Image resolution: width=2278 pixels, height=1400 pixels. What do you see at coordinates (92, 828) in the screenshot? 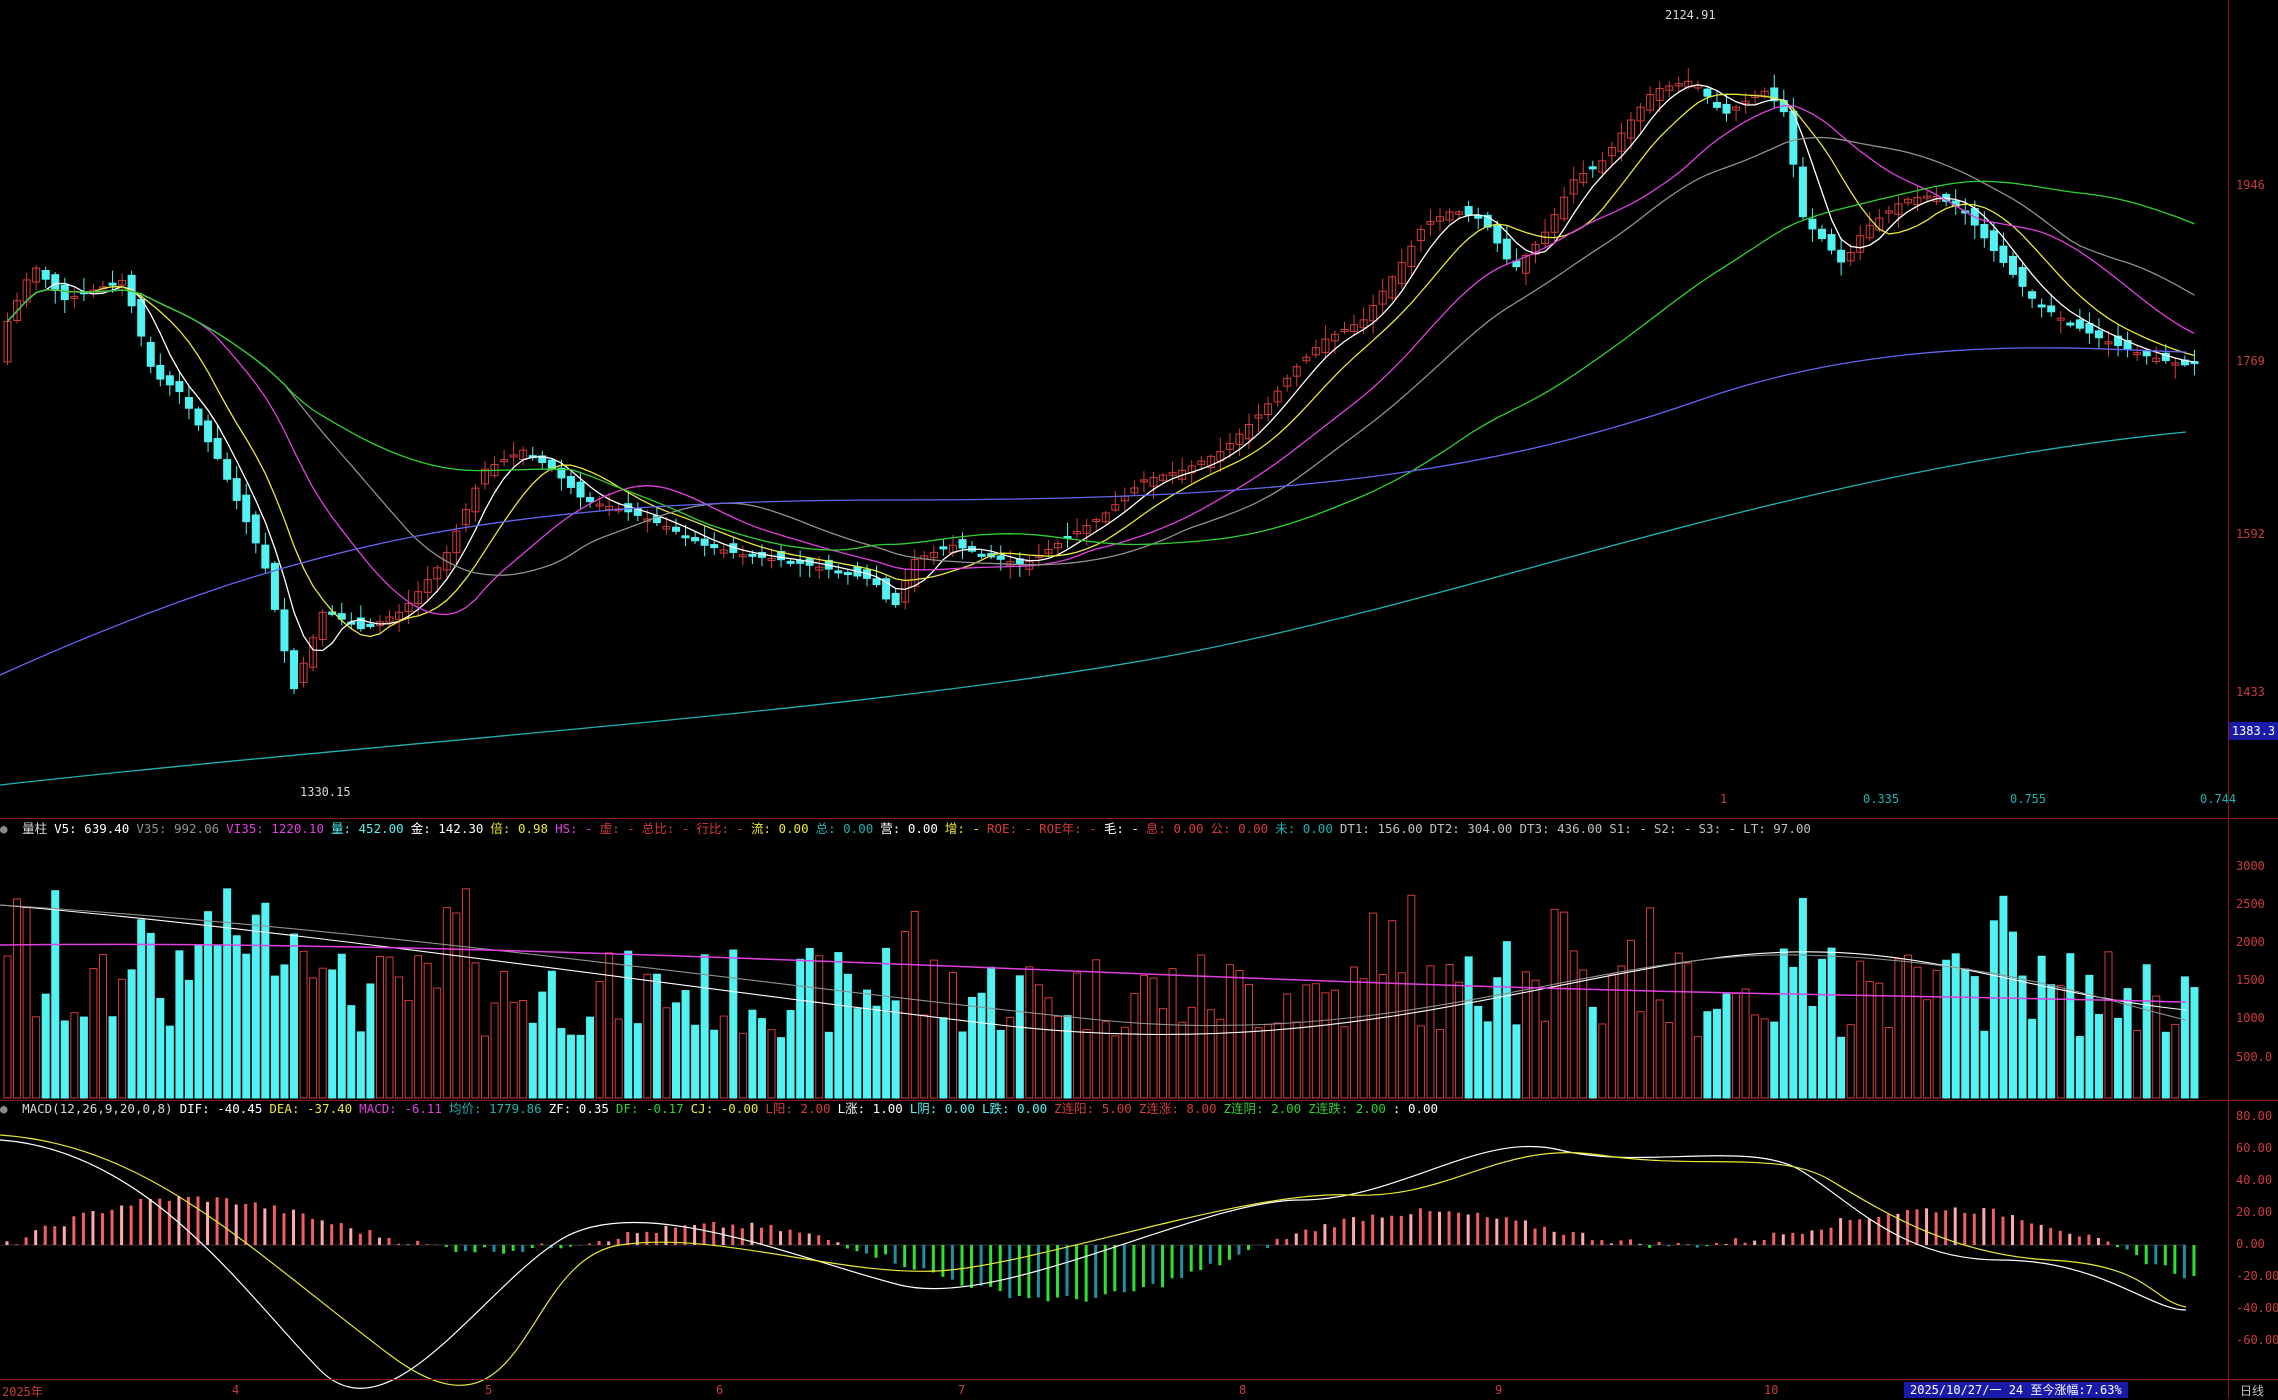
I see `indicator-item: V5: 639.40` at bounding box center [92, 828].